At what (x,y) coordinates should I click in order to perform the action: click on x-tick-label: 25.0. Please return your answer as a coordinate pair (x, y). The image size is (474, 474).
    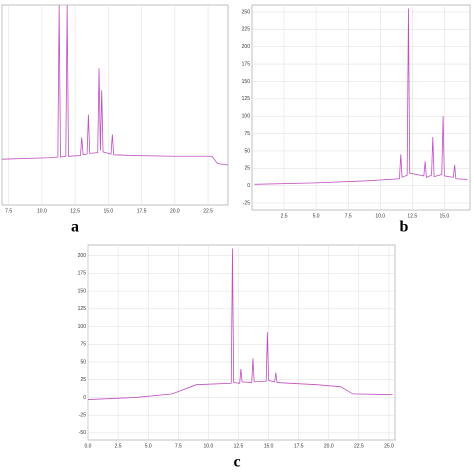
    Looking at the image, I should click on (389, 446).